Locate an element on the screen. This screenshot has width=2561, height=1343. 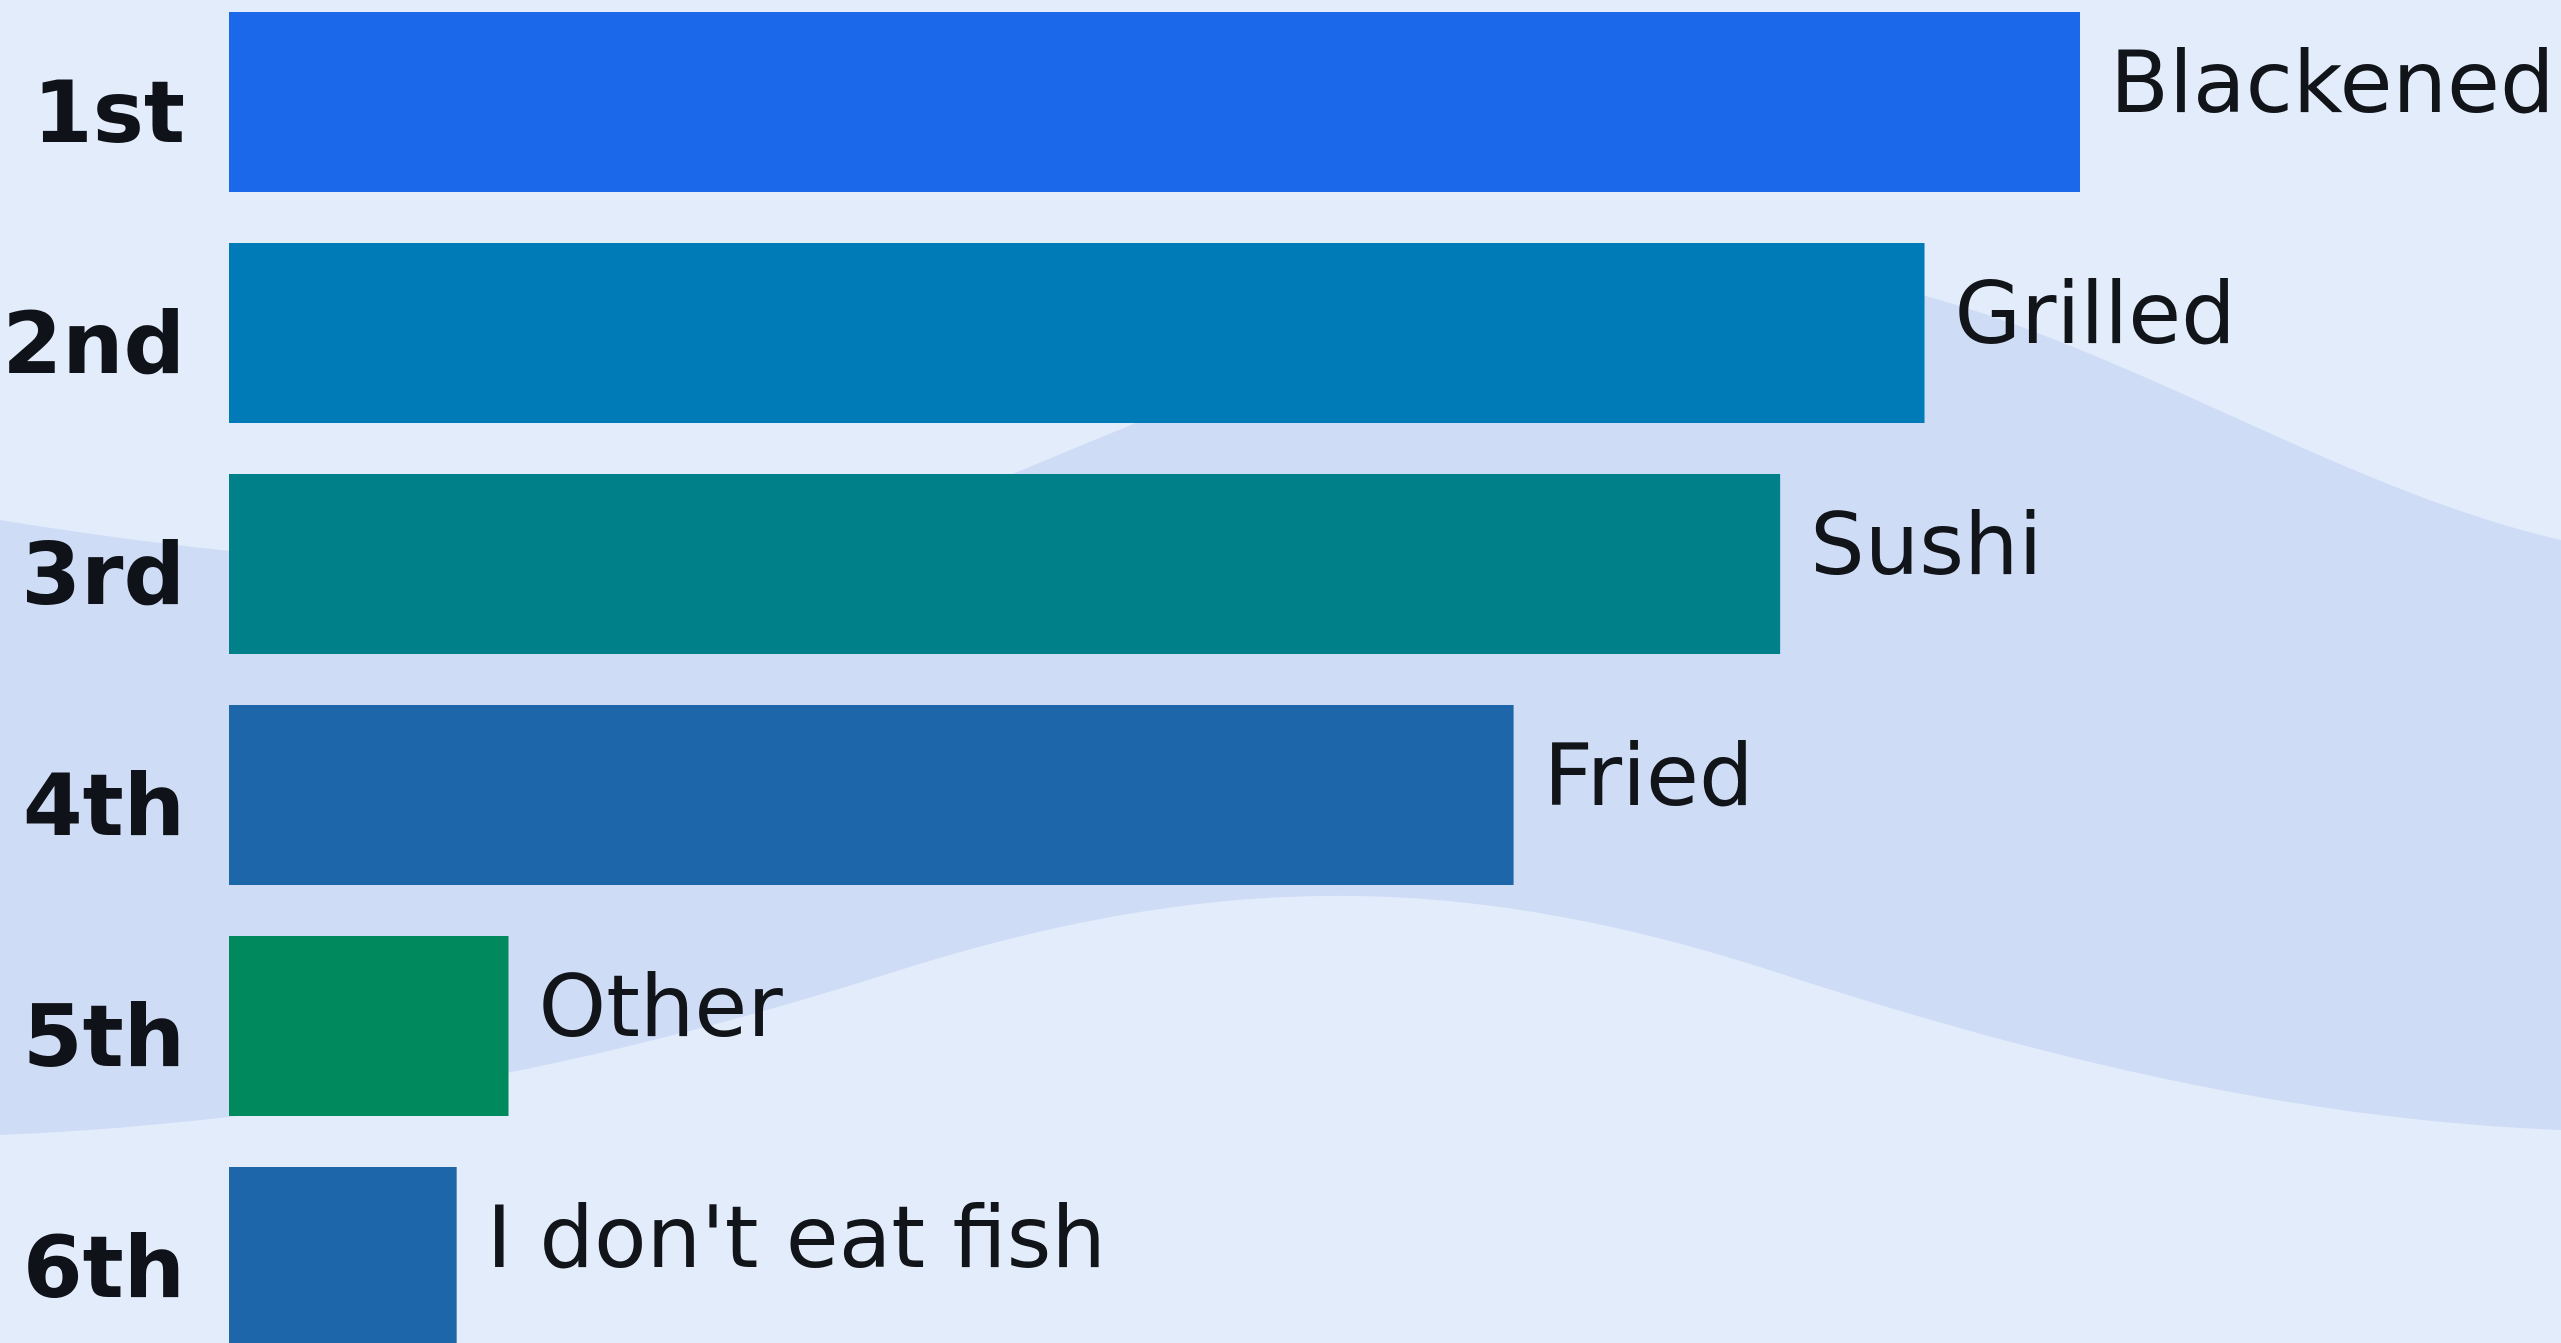
rank-label-6: 6th is located at coordinates (104, 1268).